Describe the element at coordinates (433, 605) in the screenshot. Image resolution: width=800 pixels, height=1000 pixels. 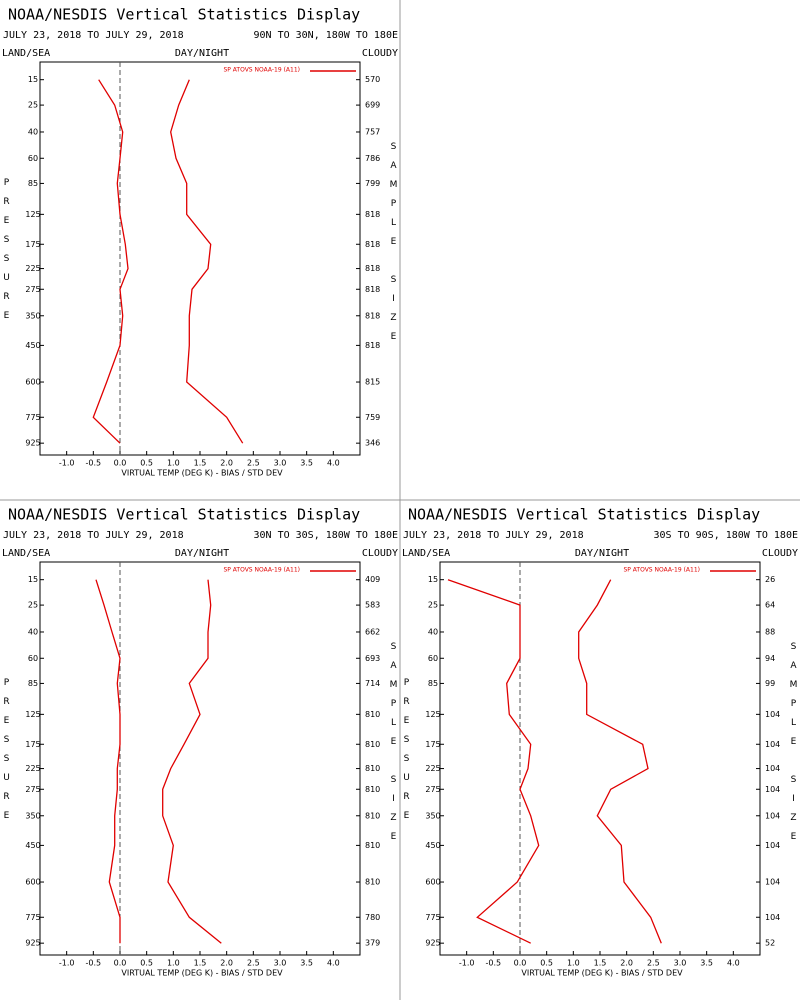
I see `y-tick-label: 25` at that location.